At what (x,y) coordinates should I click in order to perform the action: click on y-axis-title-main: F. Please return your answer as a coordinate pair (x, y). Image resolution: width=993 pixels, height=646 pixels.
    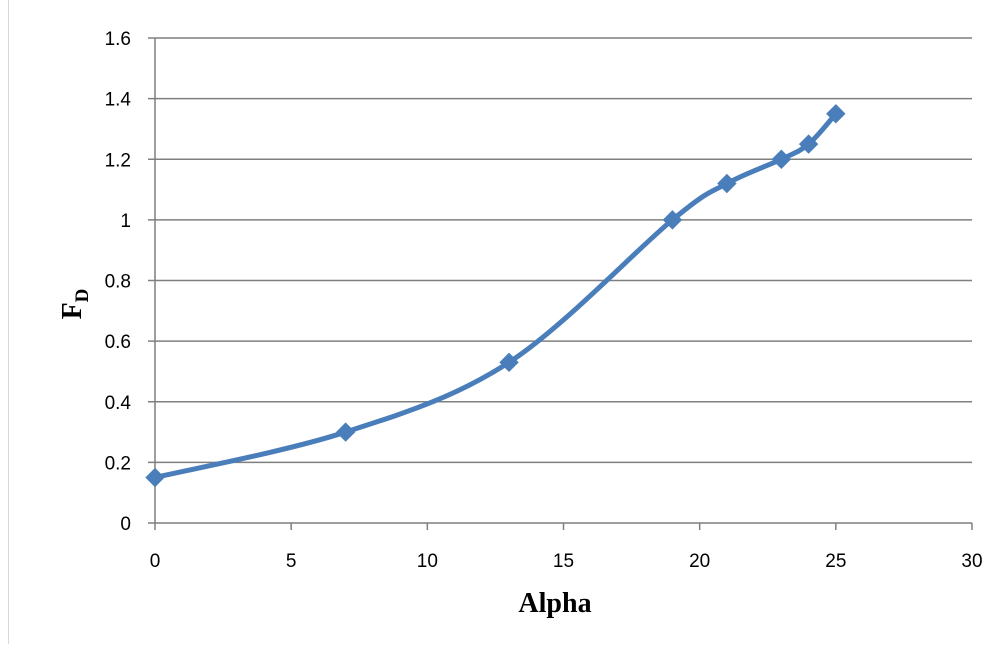
    Looking at the image, I should click on (72, 310).